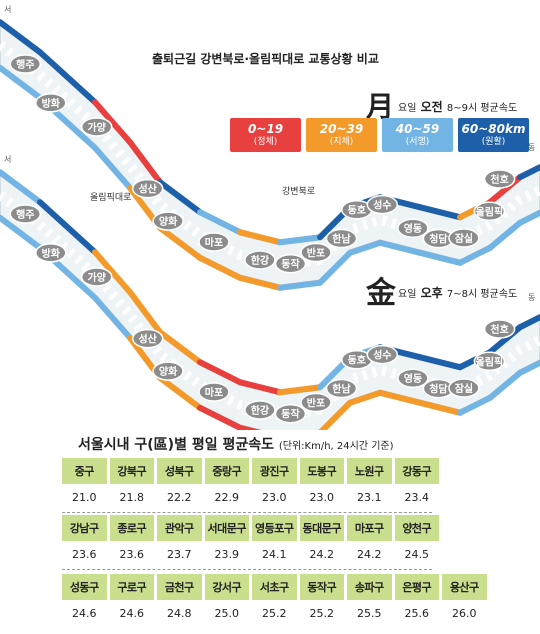  Describe the element at coordinates (413, 228) in the screenshot. I see `place-label: 영동` at that location.